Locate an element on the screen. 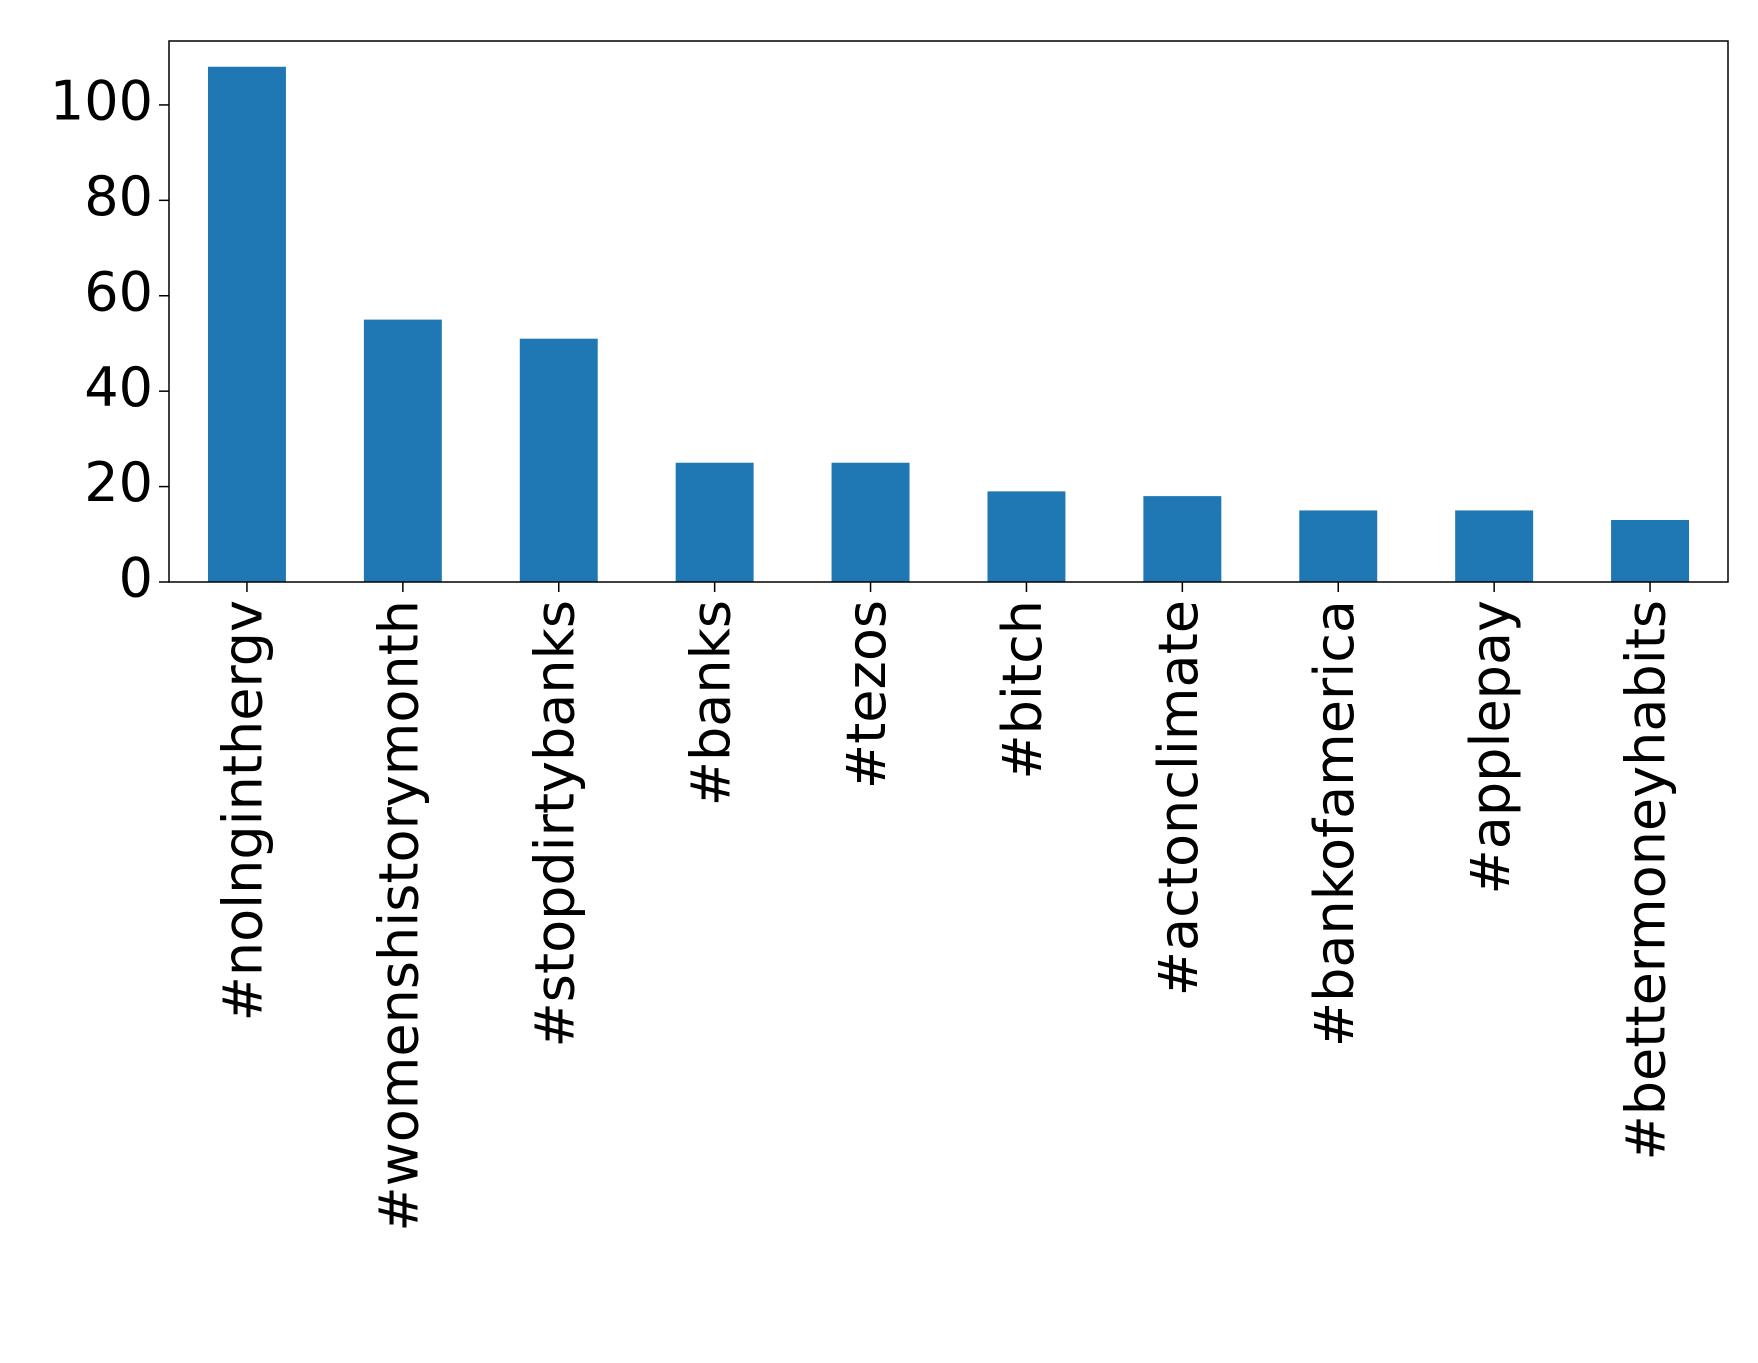 This screenshot has width=1758, height=1363. y-tick-label: 100 is located at coordinates (101, 101).